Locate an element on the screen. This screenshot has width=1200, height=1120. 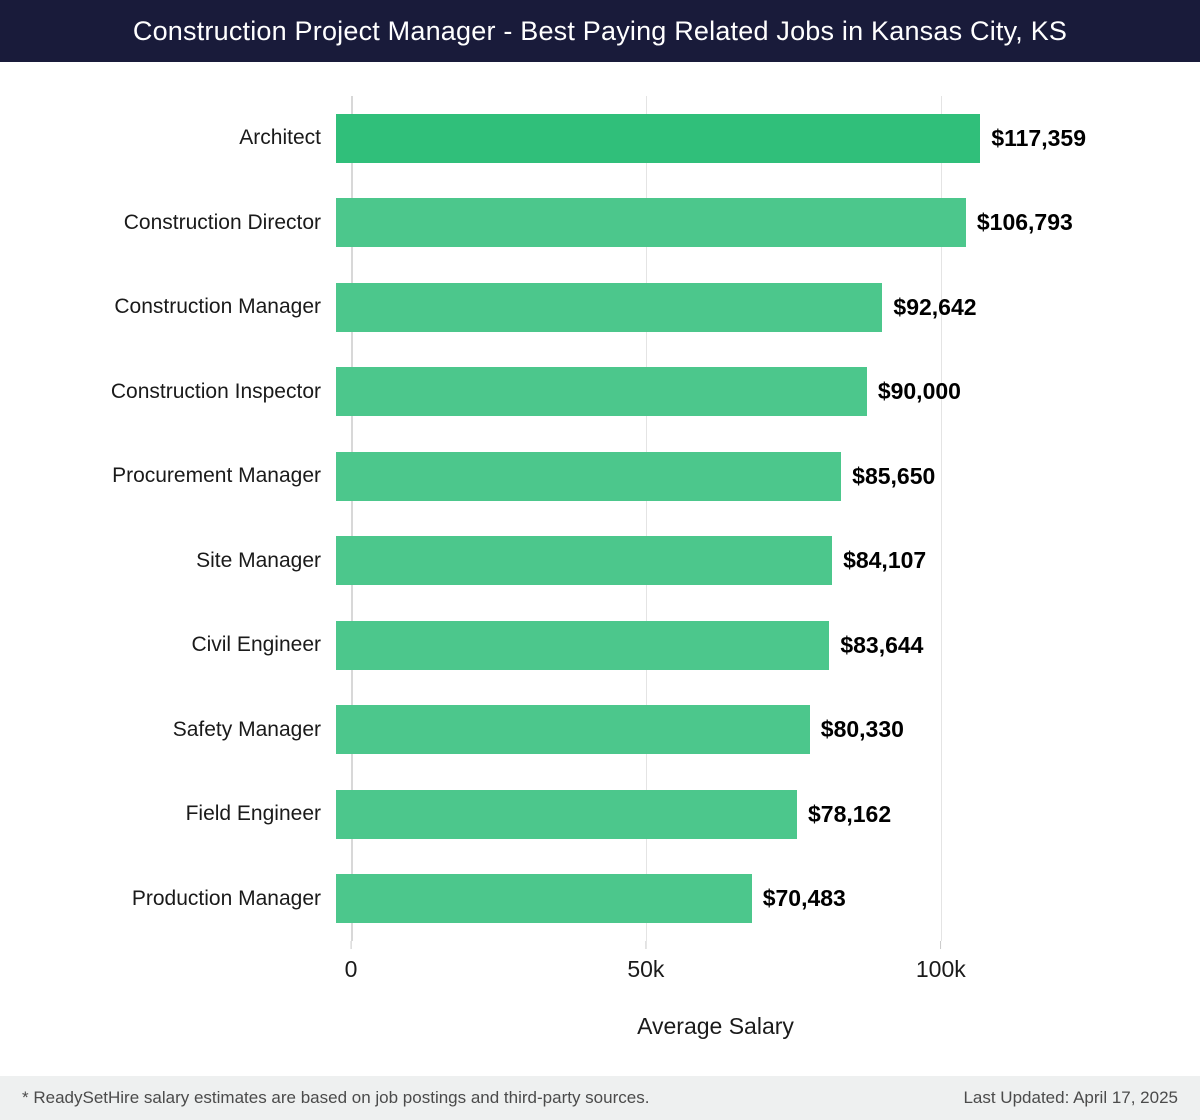
last-updated: Last Updated: April 17, 2025 is located at coordinates (1070, 1097).